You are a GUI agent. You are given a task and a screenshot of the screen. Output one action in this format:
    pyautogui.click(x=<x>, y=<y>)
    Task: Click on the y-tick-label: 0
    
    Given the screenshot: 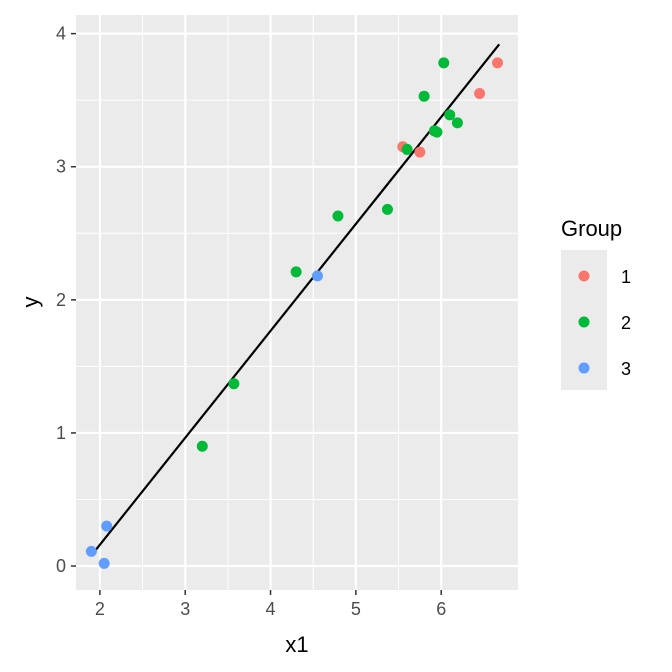 What is the action you would take?
    pyautogui.click(x=61, y=566)
    